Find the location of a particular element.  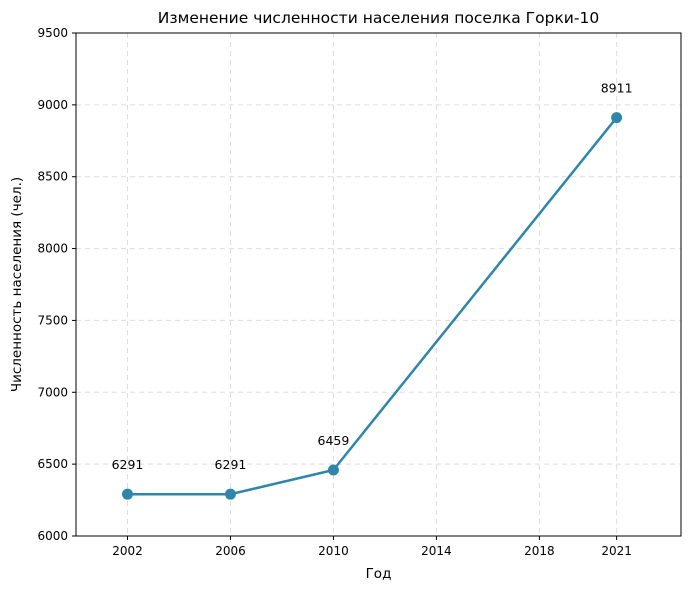

y-tick-label: 6500 is located at coordinates (52, 464).